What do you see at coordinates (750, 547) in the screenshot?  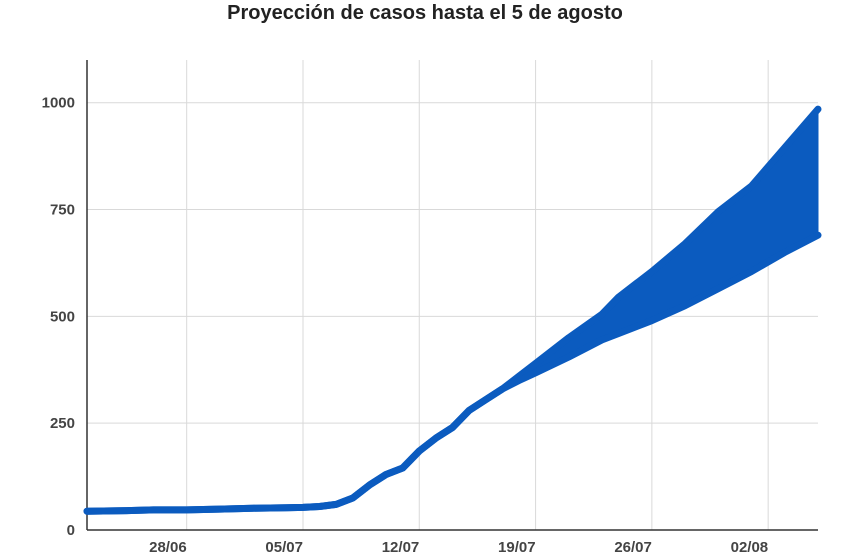 I see `x-tick-label: 02/08` at bounding box center [750, 547].